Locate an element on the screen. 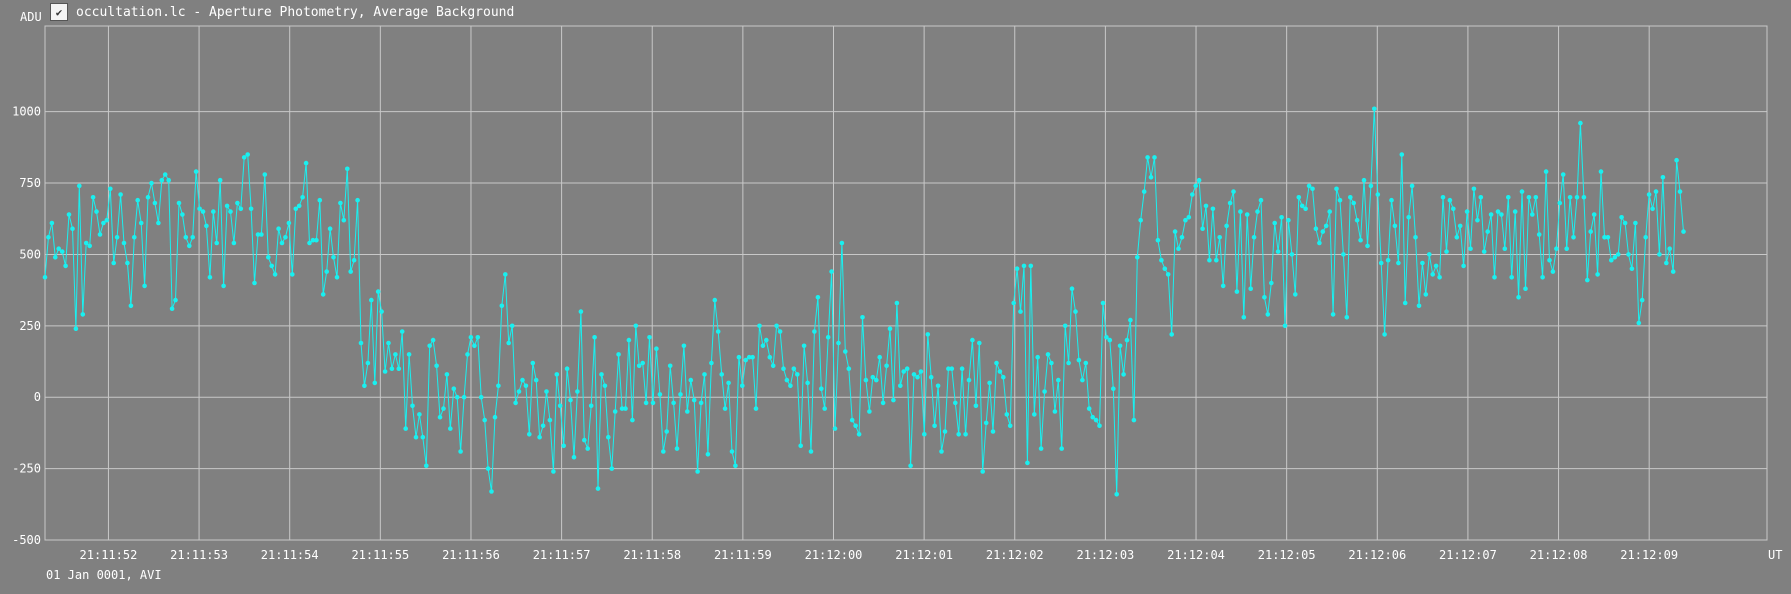 This screenshot has height=594, width=1791. footer-info: 01 Jan 0001, AVI is located at coordinates (104, 575).